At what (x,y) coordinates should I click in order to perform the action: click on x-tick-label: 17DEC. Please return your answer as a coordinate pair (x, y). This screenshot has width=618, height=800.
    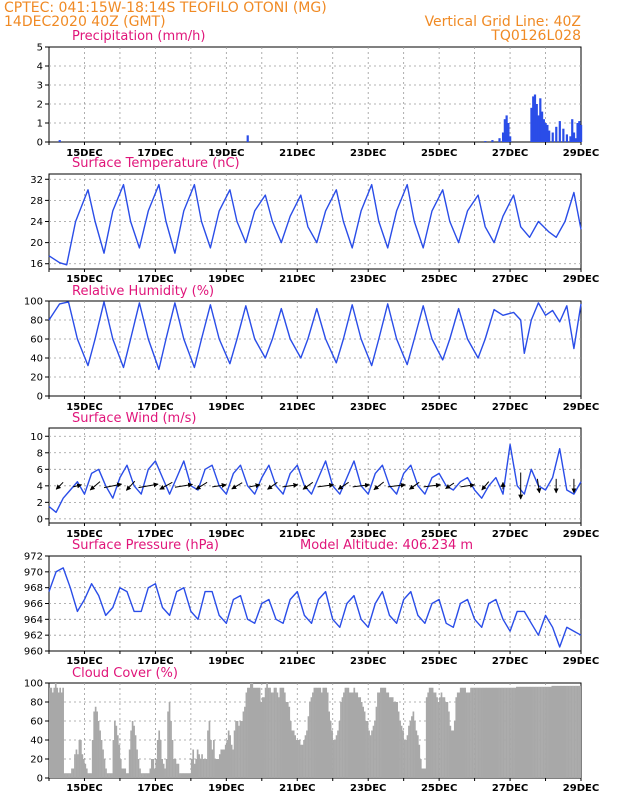
    Looking at the image, I should click on (155, 153).